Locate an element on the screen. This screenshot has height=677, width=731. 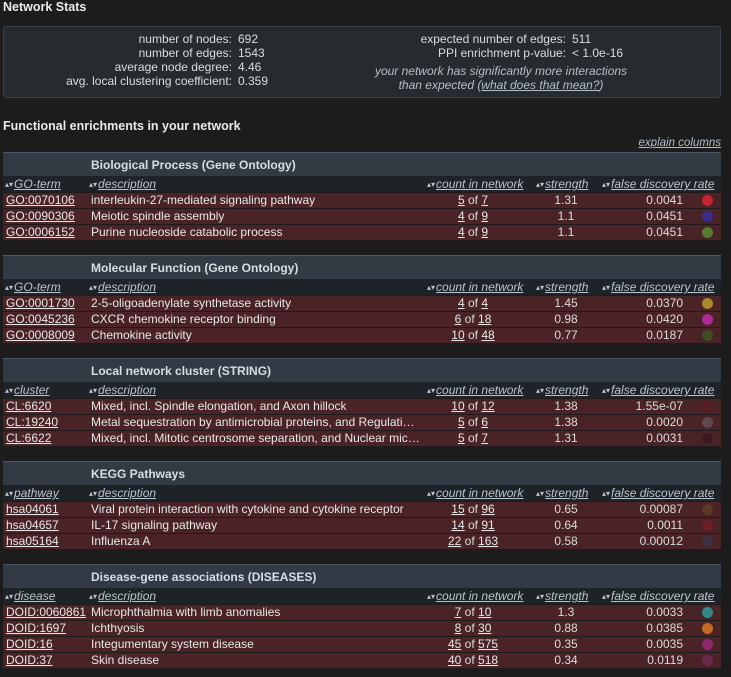
sort-id-column: ▴▾pathway is located at coordinates (32, 493).